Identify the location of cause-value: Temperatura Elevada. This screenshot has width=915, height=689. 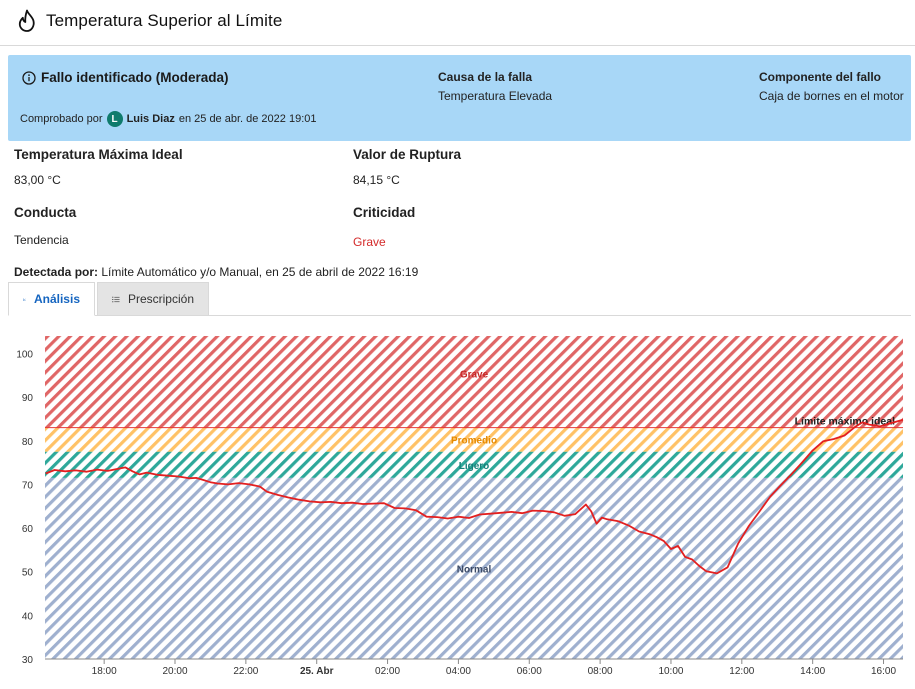
(495, 96).